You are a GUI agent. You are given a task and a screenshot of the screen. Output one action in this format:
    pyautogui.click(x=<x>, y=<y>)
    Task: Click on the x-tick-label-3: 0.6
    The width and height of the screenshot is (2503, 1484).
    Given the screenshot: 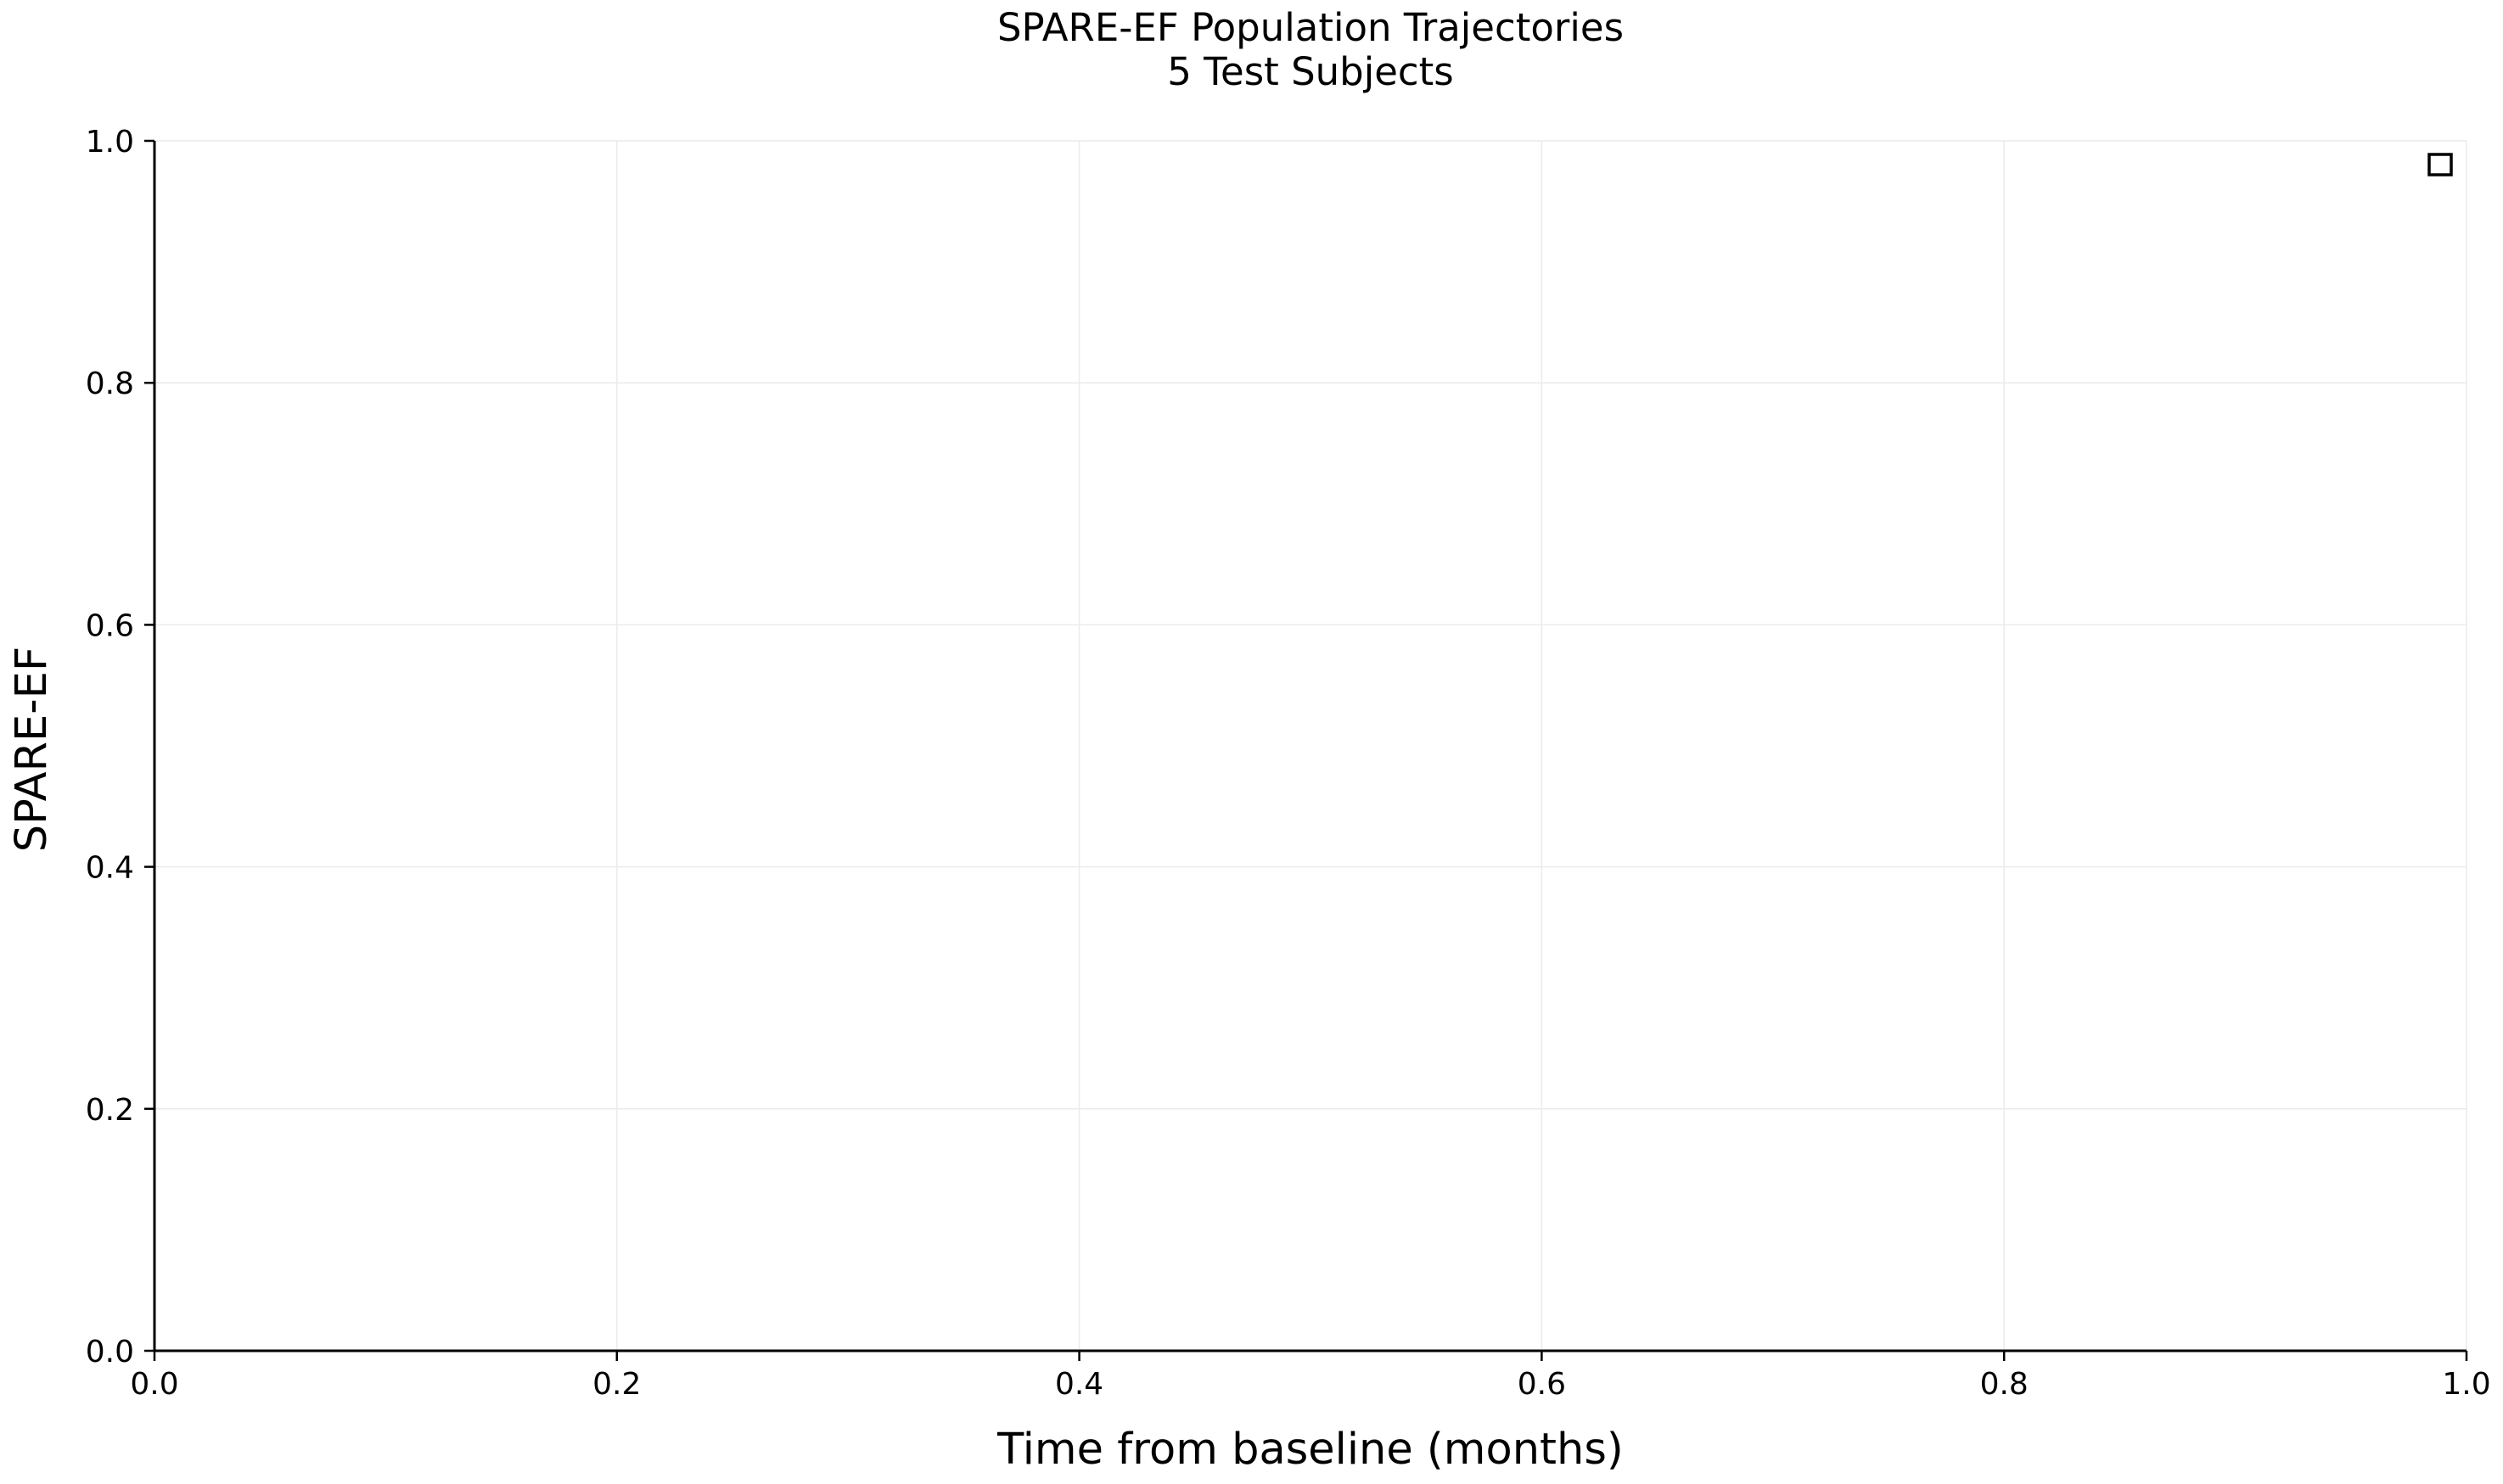 What is the action you would take?
    pyautogui.click(x=1542, y=1384)
    